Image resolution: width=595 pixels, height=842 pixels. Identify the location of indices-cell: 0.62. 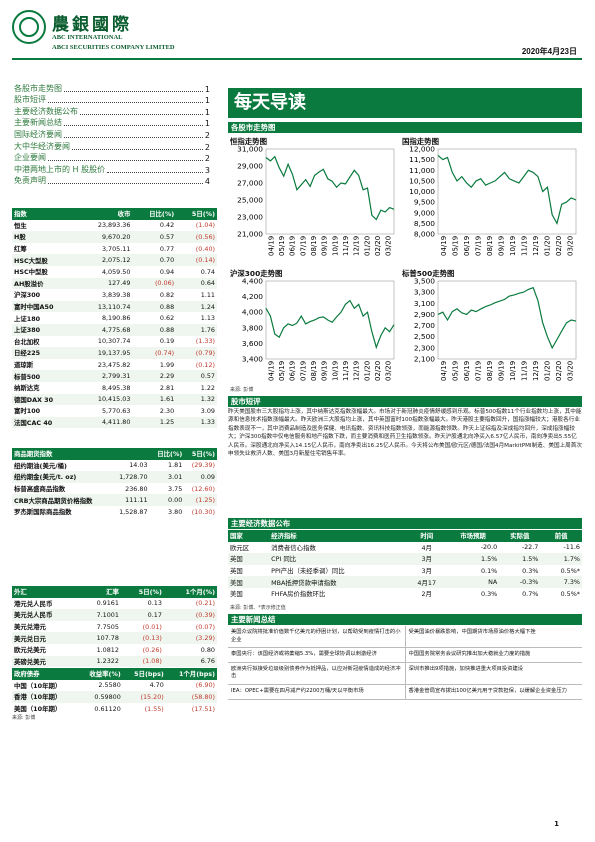
(167, 318).